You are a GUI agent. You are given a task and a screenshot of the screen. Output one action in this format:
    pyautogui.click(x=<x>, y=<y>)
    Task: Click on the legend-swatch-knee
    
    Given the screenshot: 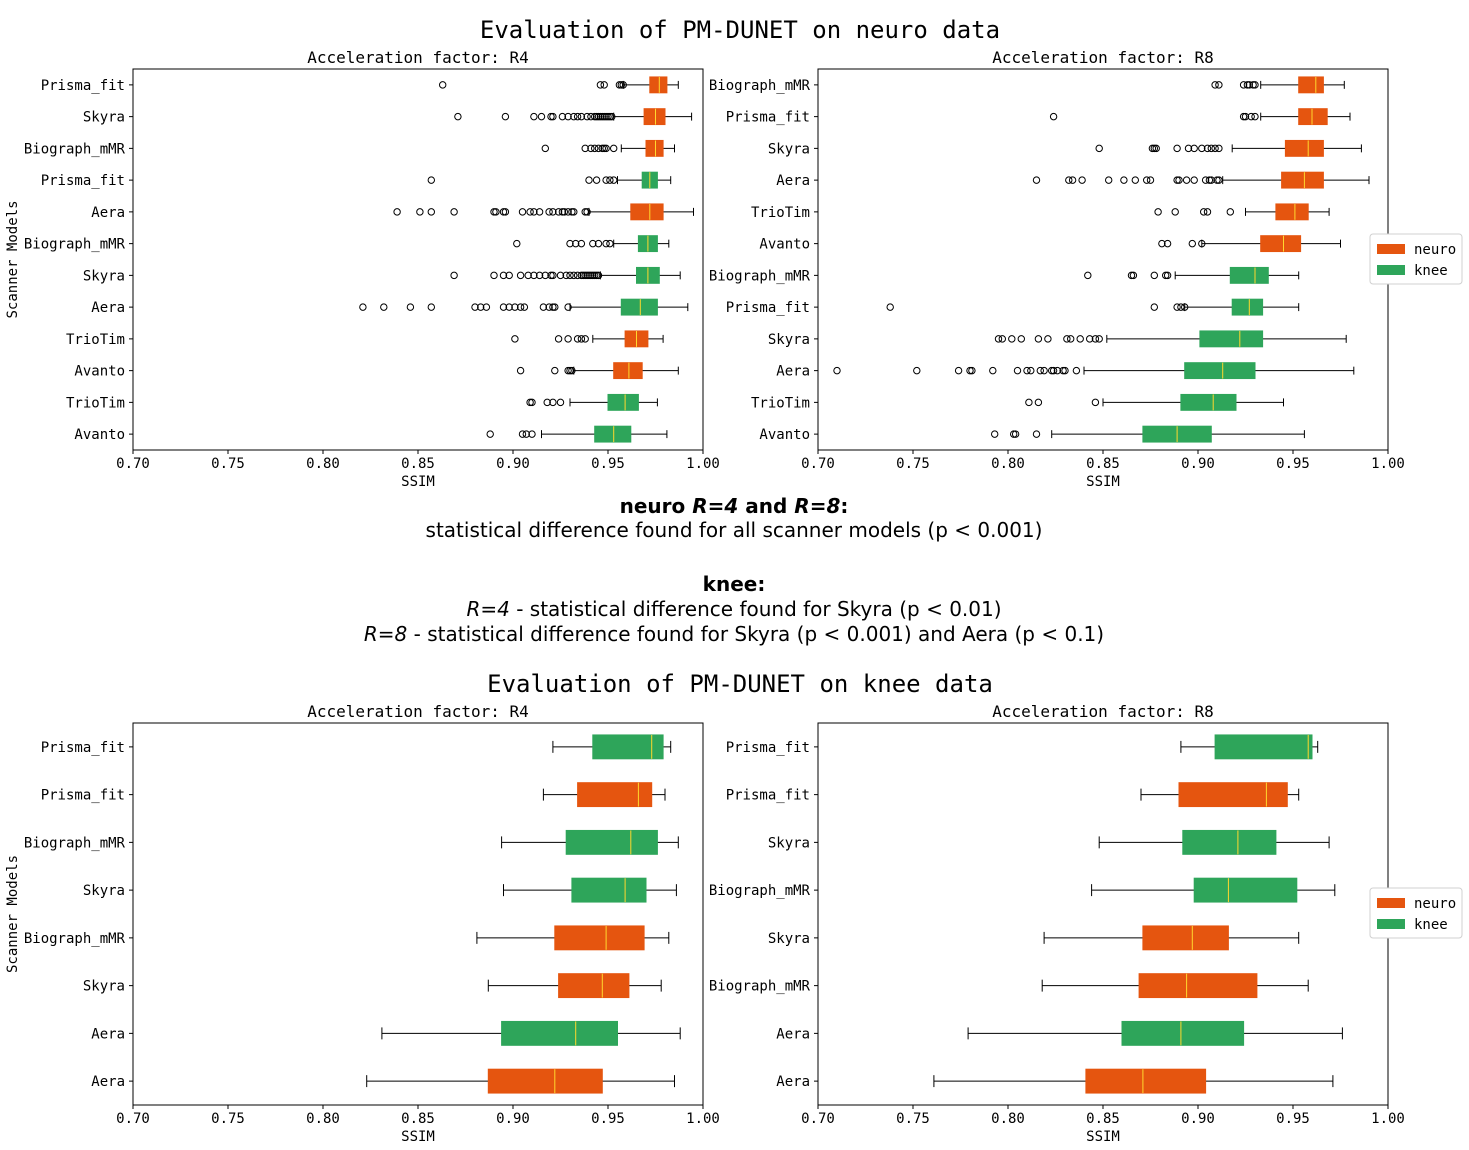 What is the action you would take?
    pyautogui.click(x=1391, y=270)
    